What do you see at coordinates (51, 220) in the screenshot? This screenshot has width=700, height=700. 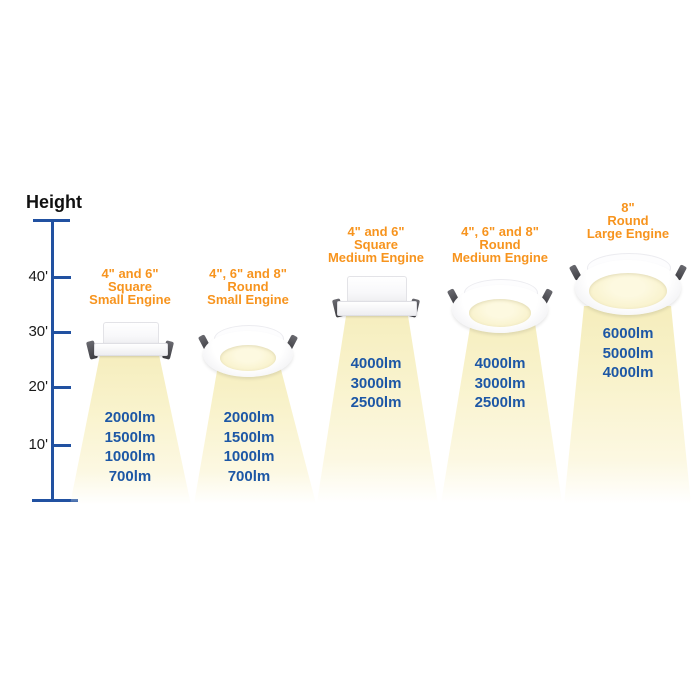 I see `axis-top-cap` at bounding box center [51, 220].